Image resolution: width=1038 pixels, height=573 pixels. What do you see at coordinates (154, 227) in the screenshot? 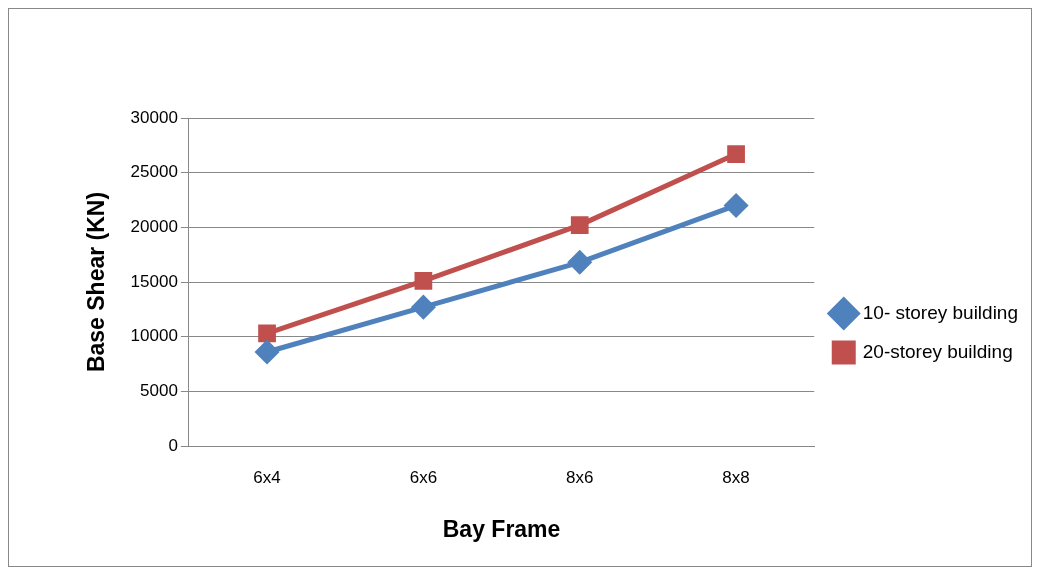
I see `y-tick-label: 20000` at bounding box center [154, 227].